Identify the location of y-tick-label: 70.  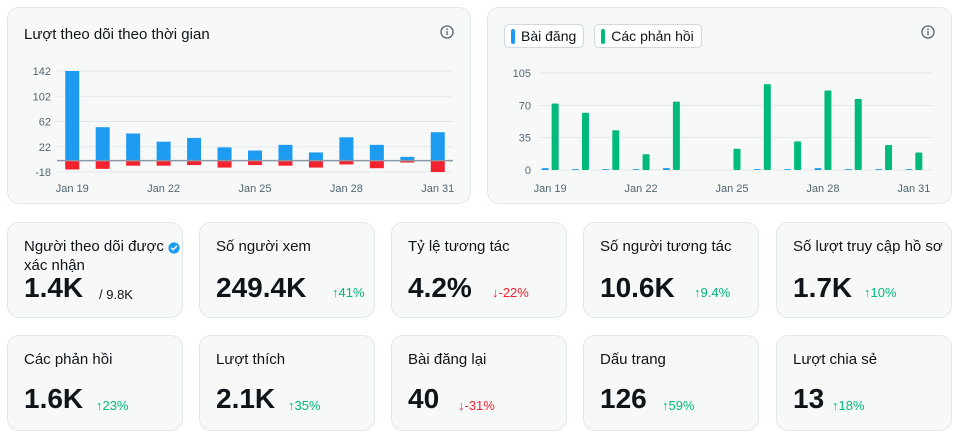
(525, 106).